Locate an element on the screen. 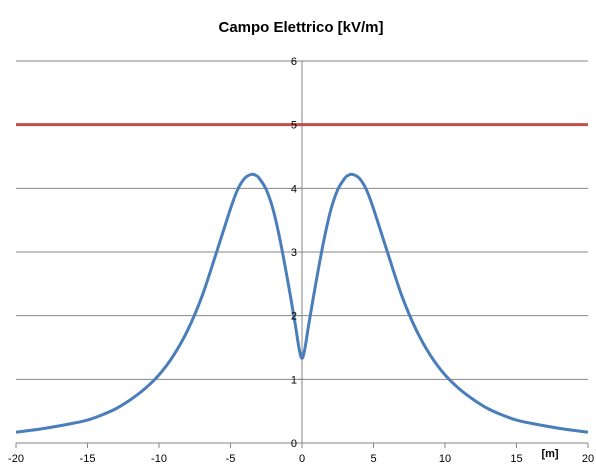 This screenshot has height=469, width=596. y-tick-label: 3 is located at coordinates (294, 253).